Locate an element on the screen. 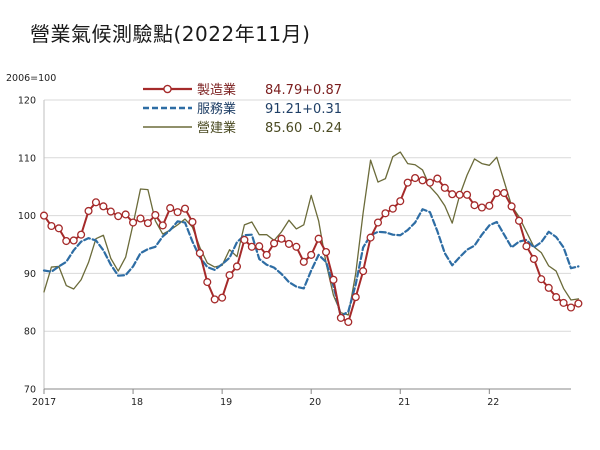 This screenshot has height=450, width=600. x-tick-label: 21 is located at coordinates (404, 402).